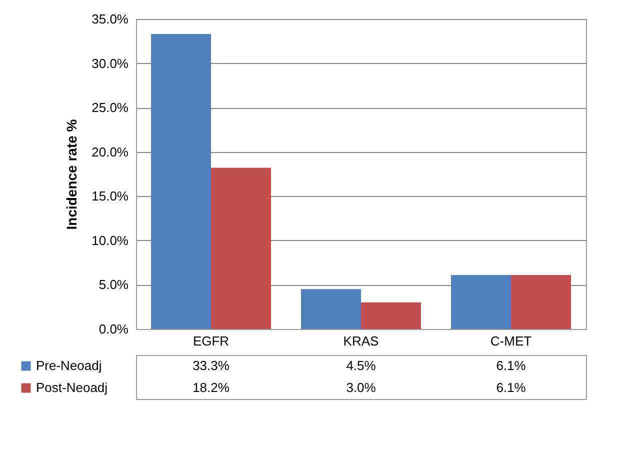  Describe the element at coordinates (211, 365) in the screenshot. I see `data-label: 33.3%` at that location.